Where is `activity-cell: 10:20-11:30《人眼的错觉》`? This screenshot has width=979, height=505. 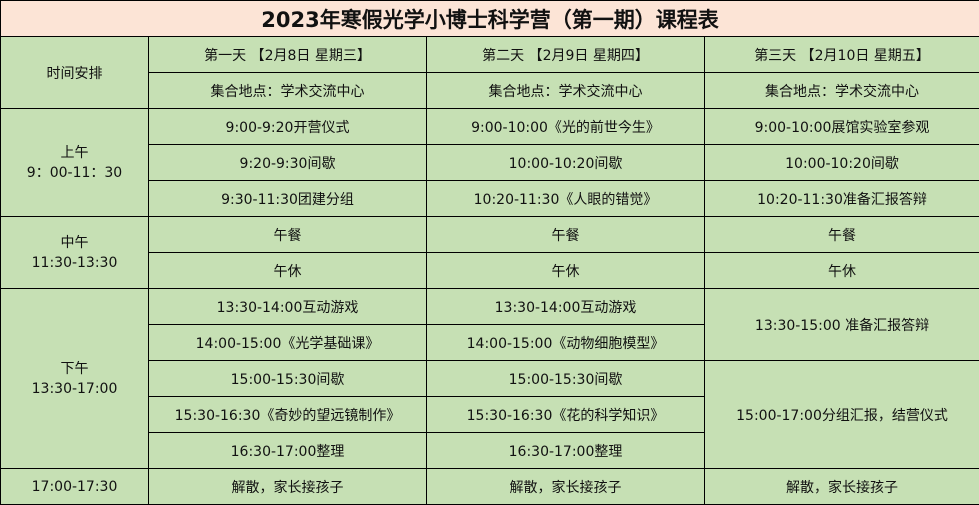 activity-cell: 10:20-11:30《人眼的错觉》 is located at coordinates (565, 198).